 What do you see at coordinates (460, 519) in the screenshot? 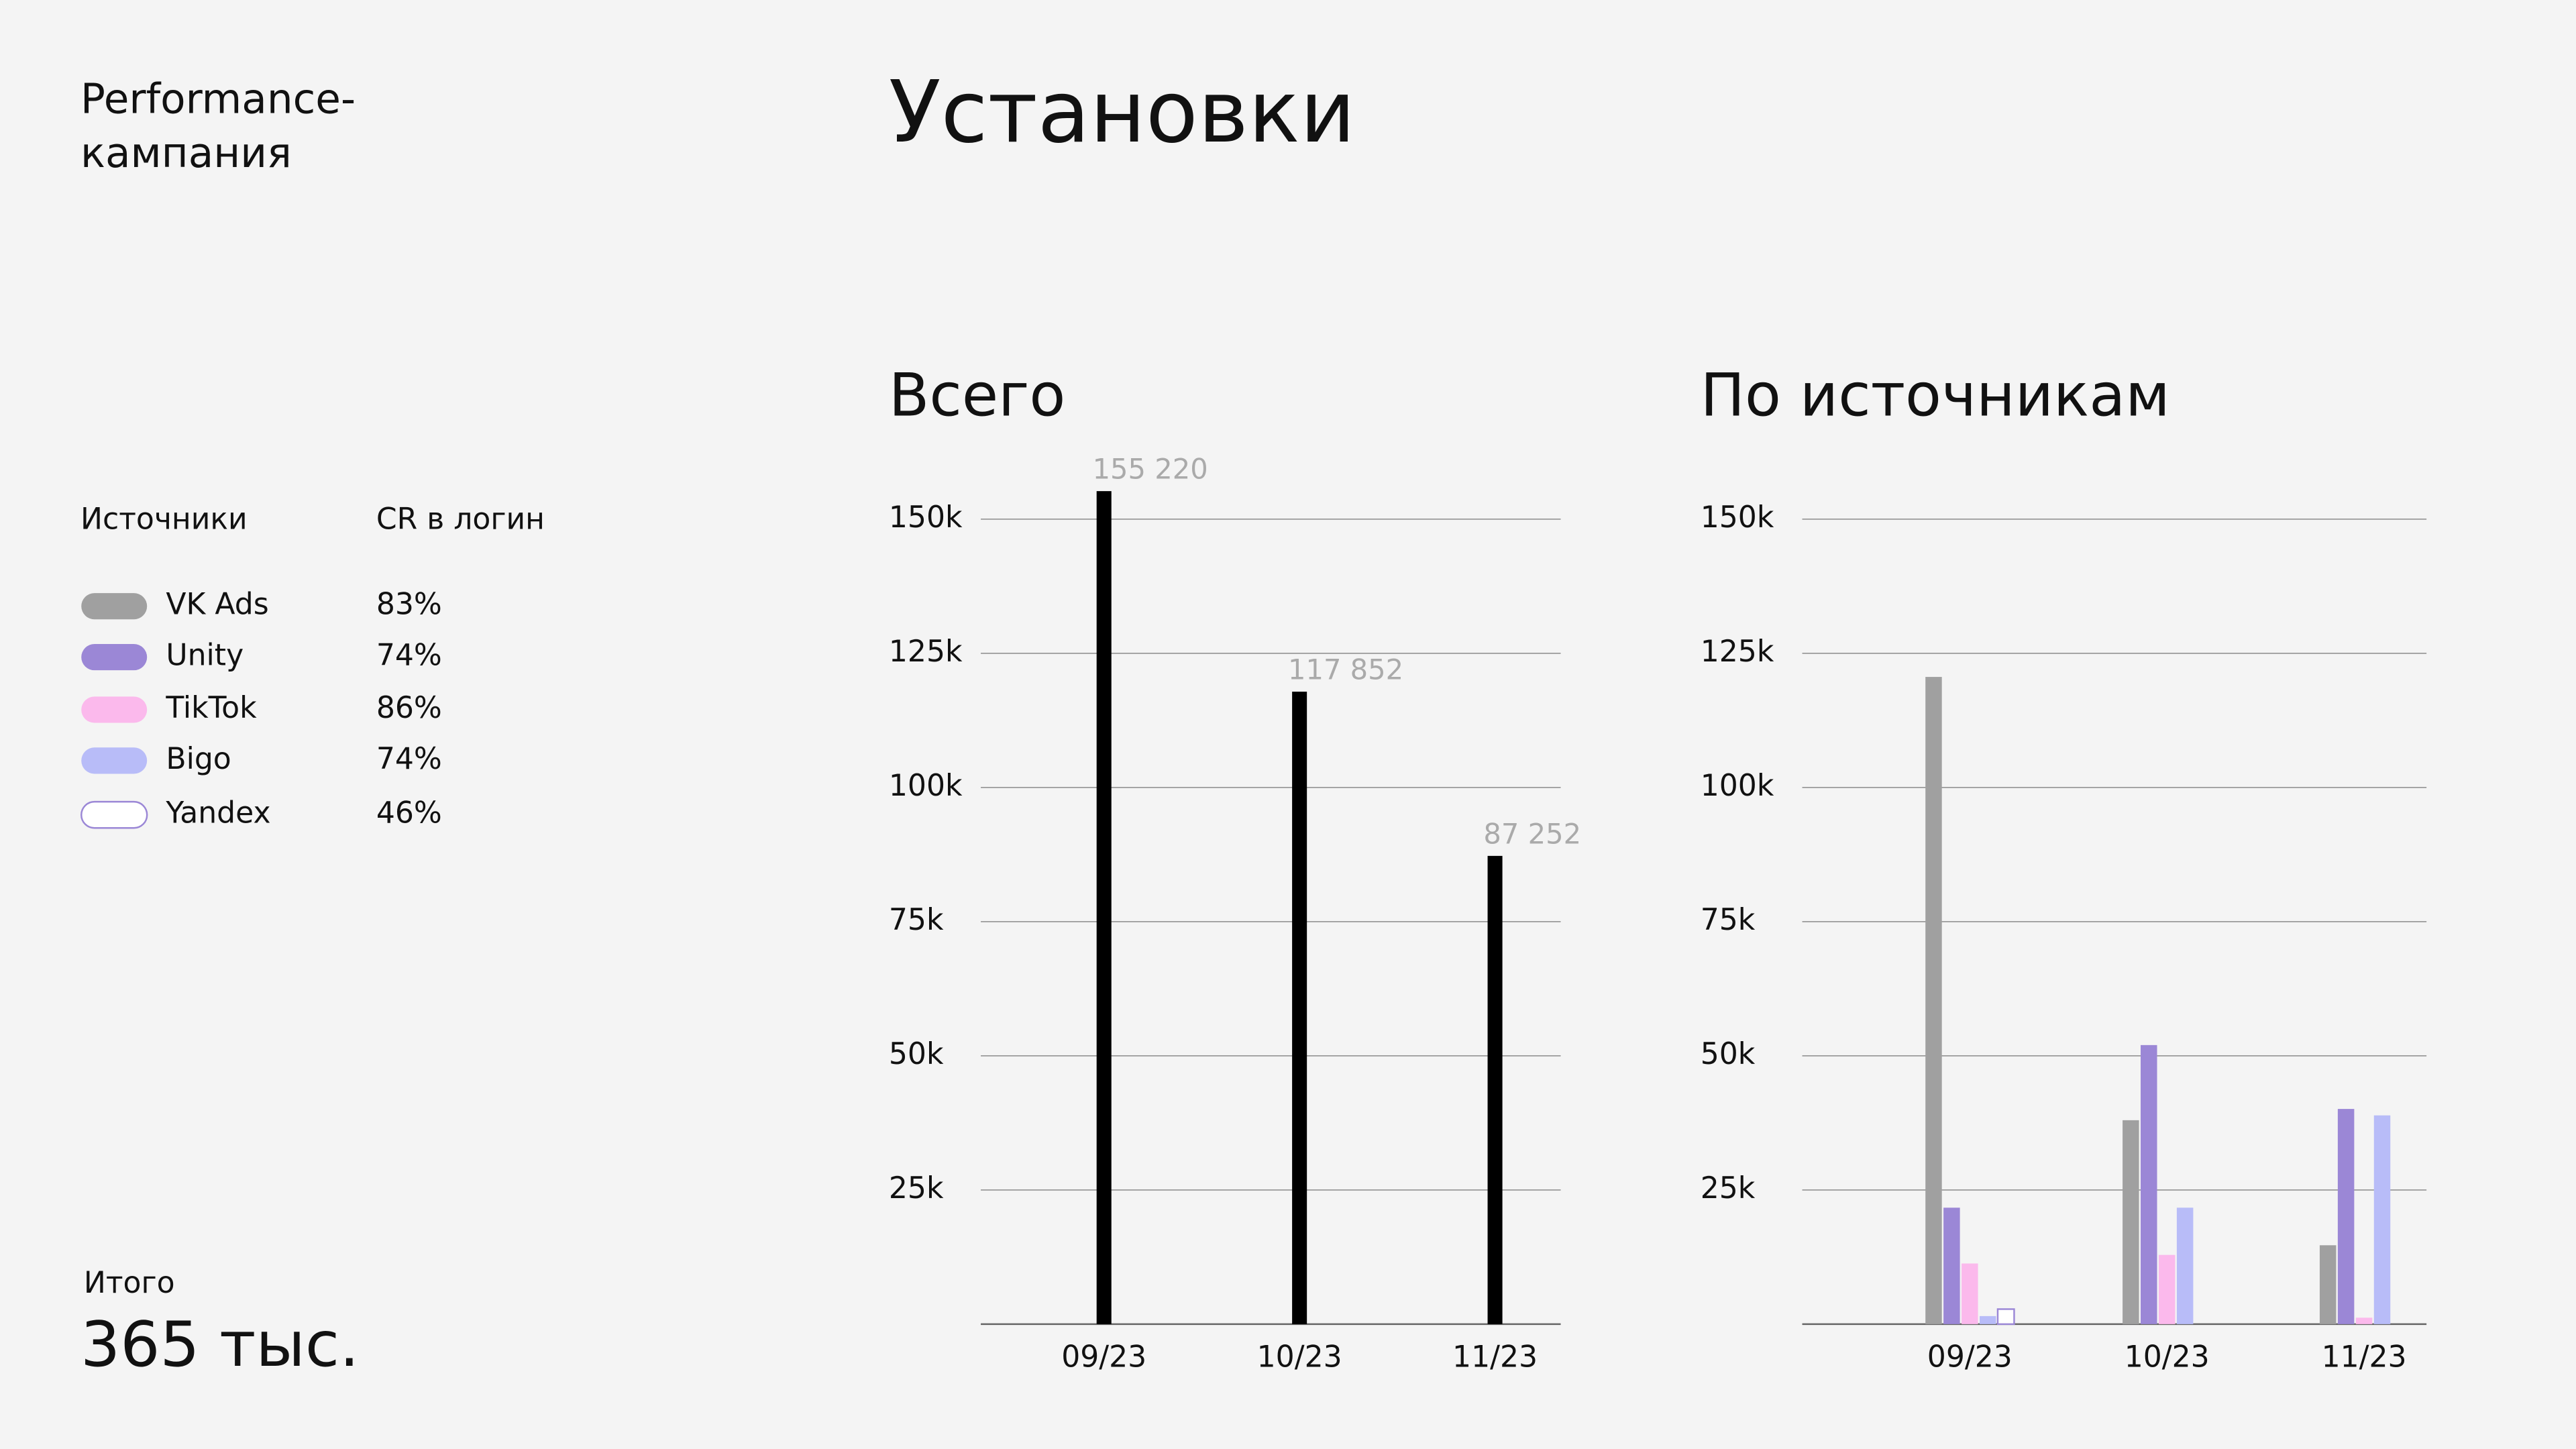
I see `table-header: CR в логин` at bounding box center [460, 519].